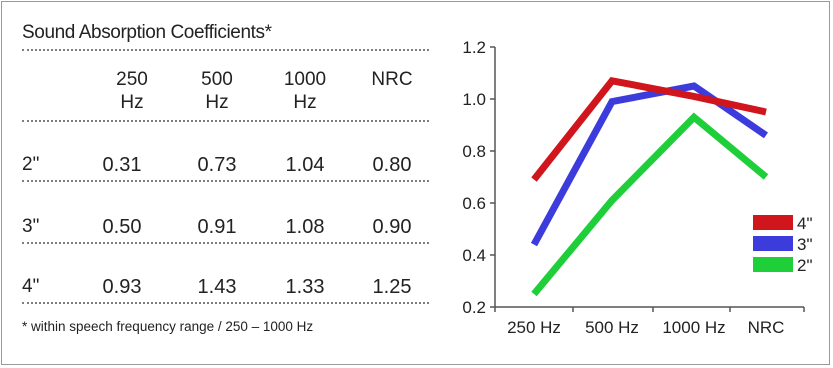 This screenshot has height=368, width=833. I want to click on column-header-line: NRC, so click(392, 79).